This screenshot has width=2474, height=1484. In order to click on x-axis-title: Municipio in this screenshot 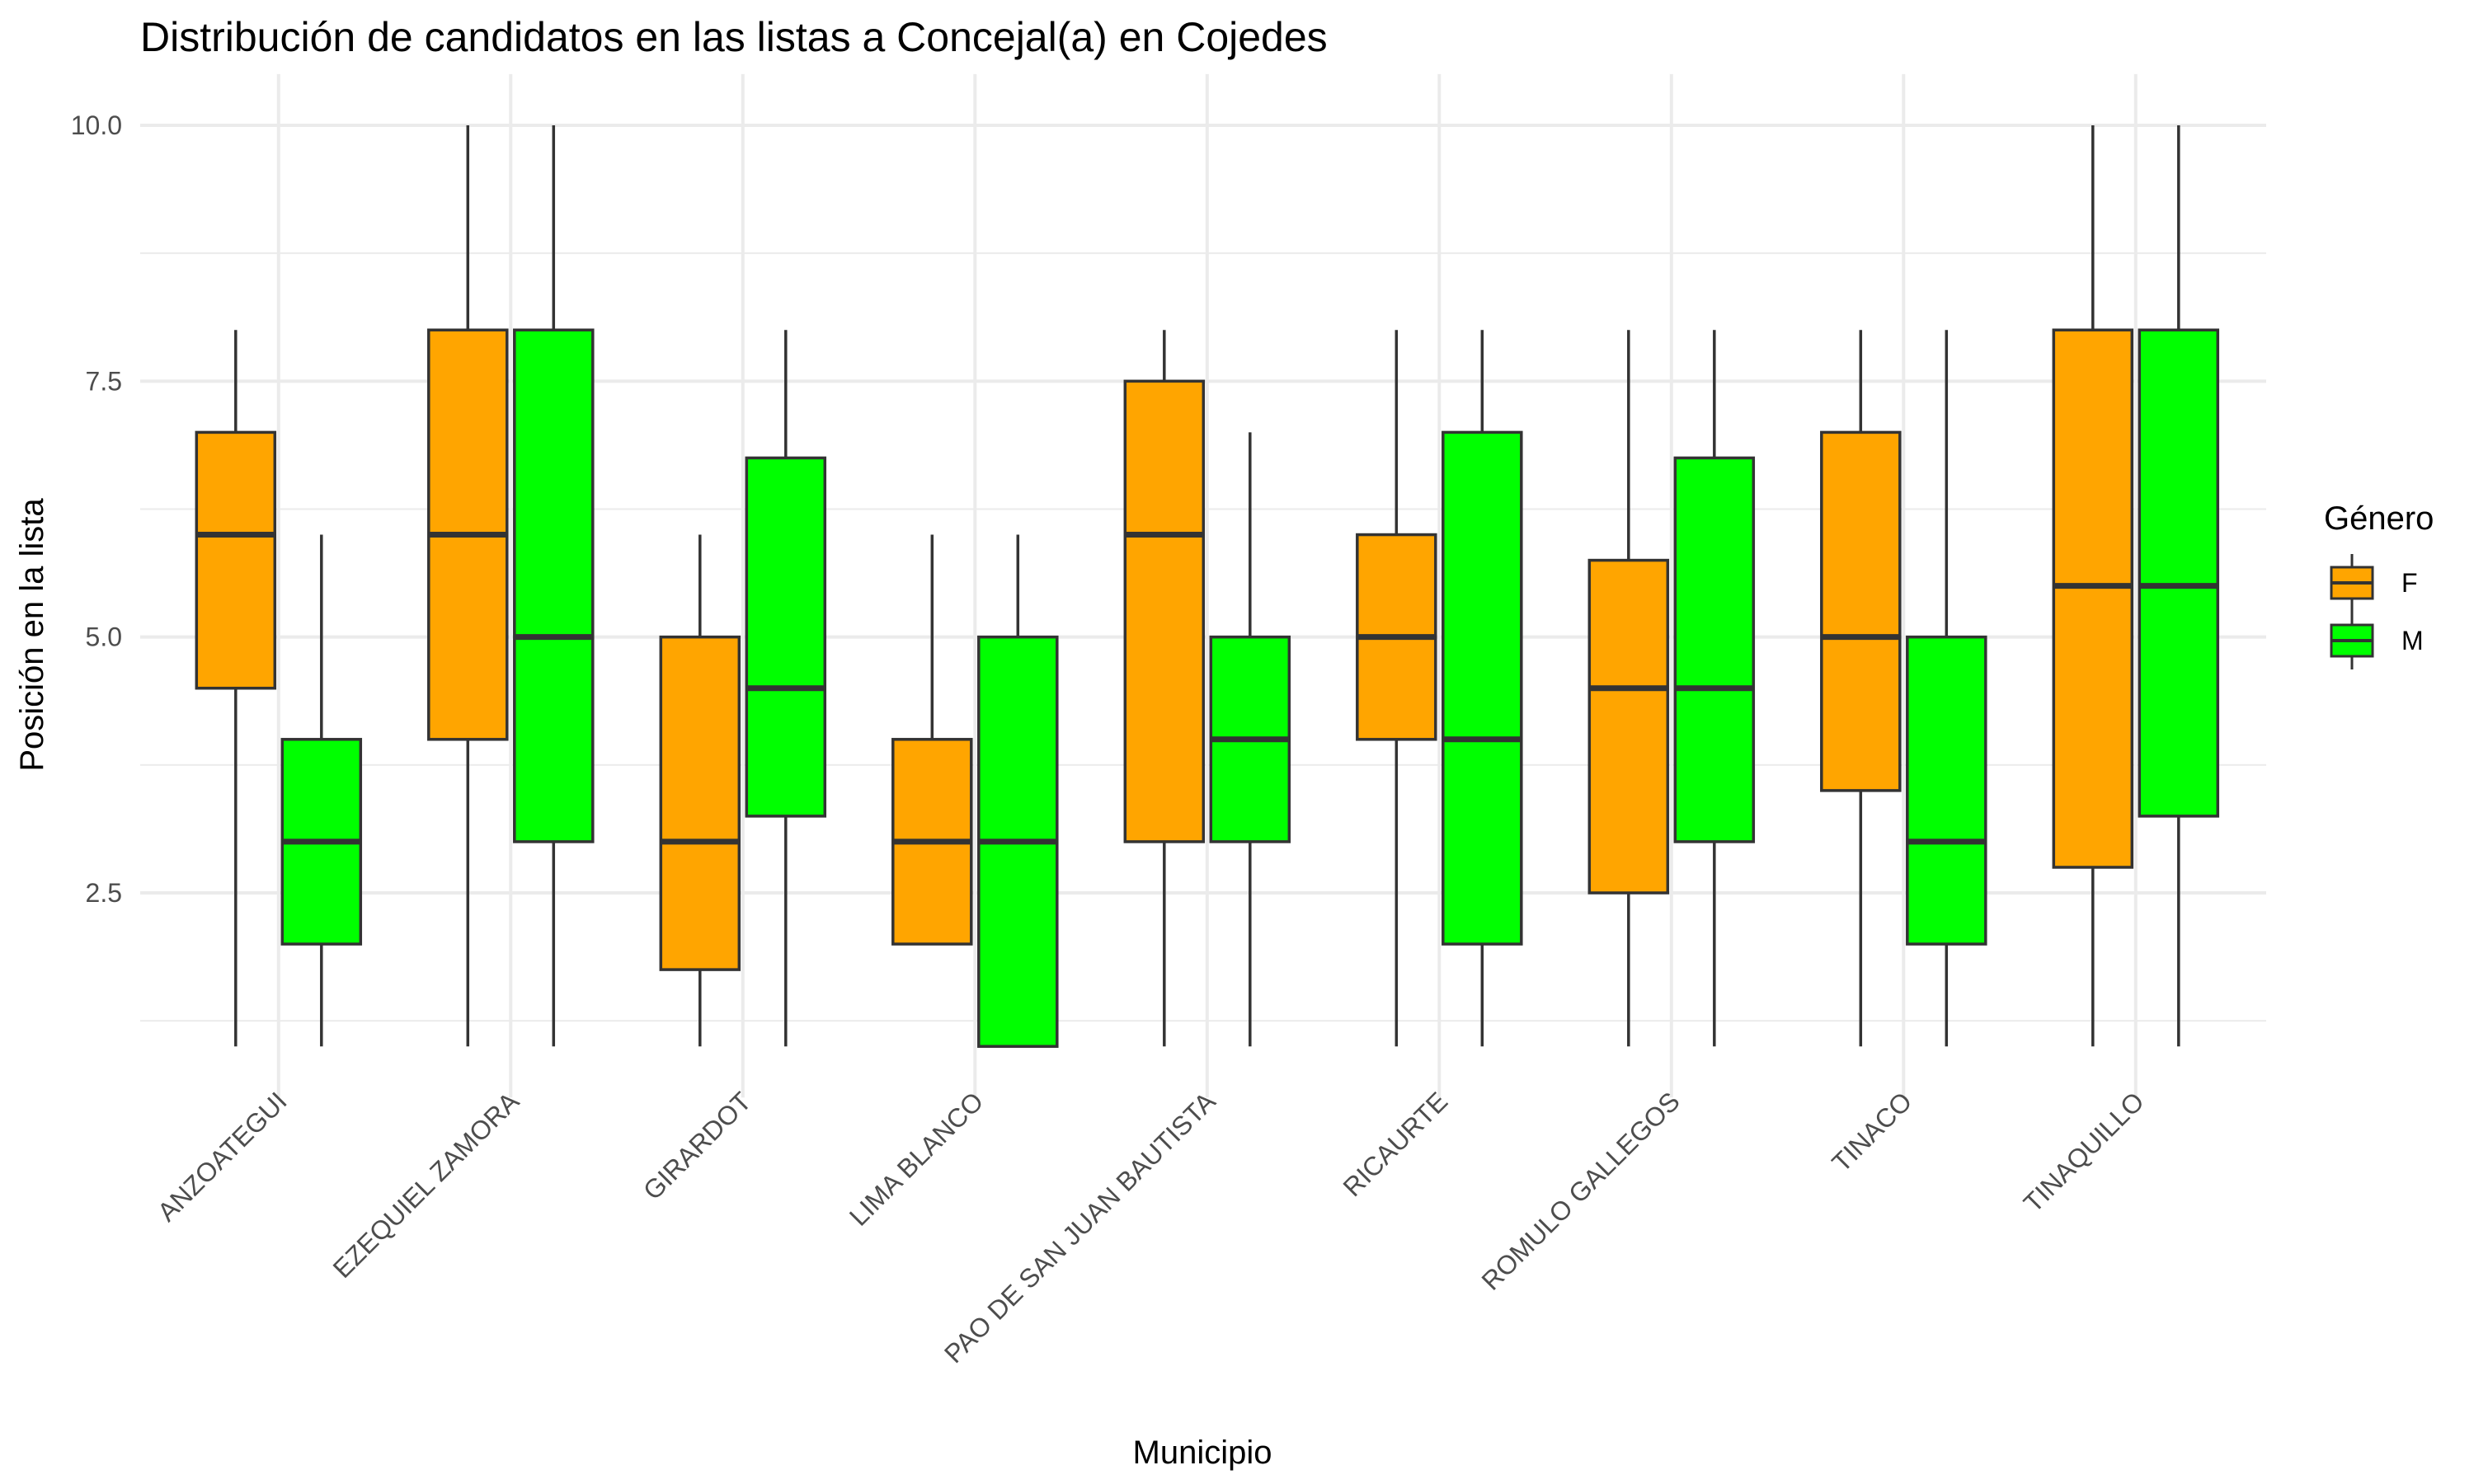, I will do `click(1202, 1453)`.